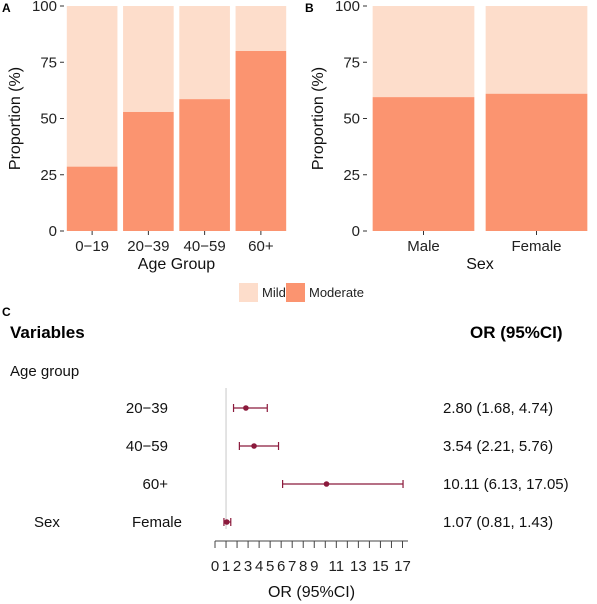 Image resolution: width=597 pixels, height=604 pixels. Describe the element at coordinates (358, 566) in the screenshot. I see `forest-x-tick-label-11: 13` at that location.